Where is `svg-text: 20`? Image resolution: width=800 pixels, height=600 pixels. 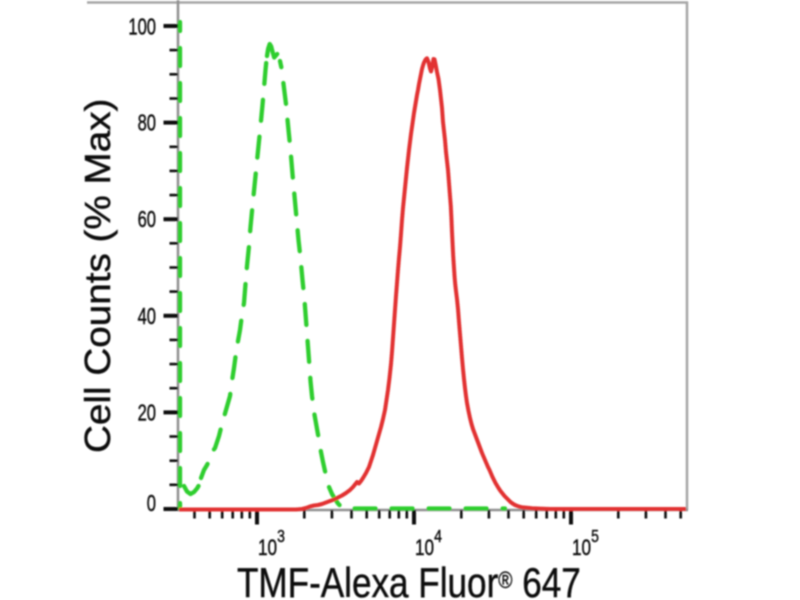 svg-text: 20 is located at coordinates (147, 413).